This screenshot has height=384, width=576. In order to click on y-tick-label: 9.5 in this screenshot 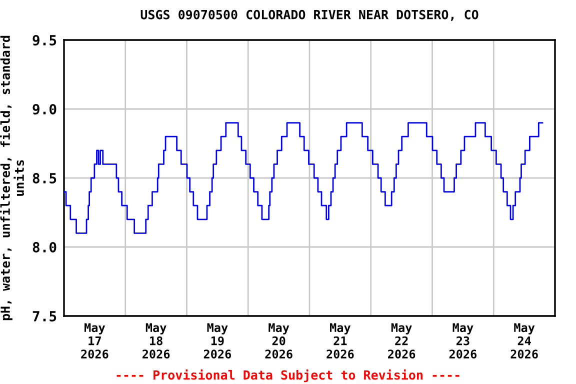, I will do `click(44, 40)`.